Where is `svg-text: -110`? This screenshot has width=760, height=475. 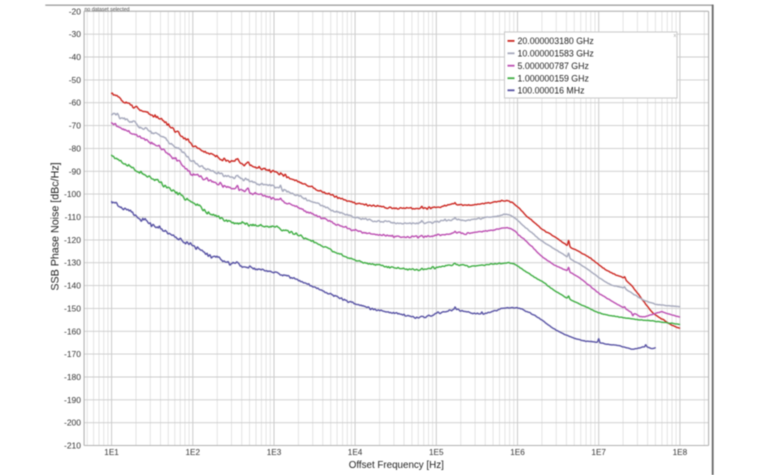 svg-text: -110 is located at coordinates (73, 217).